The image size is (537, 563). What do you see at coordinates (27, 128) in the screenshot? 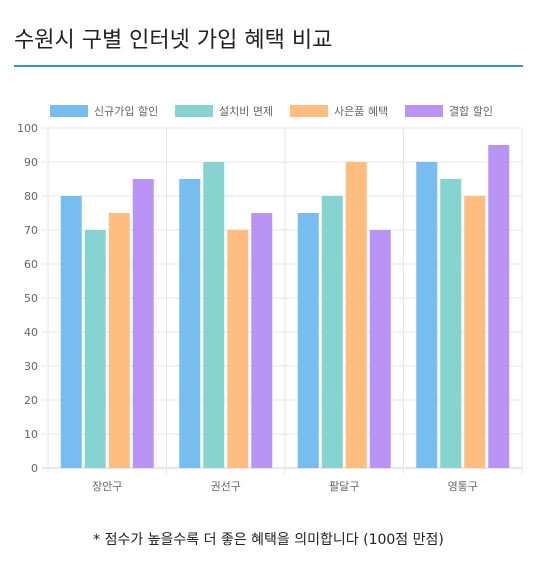
I see `y-tick-label: 100` at bounding box center [27, 128].